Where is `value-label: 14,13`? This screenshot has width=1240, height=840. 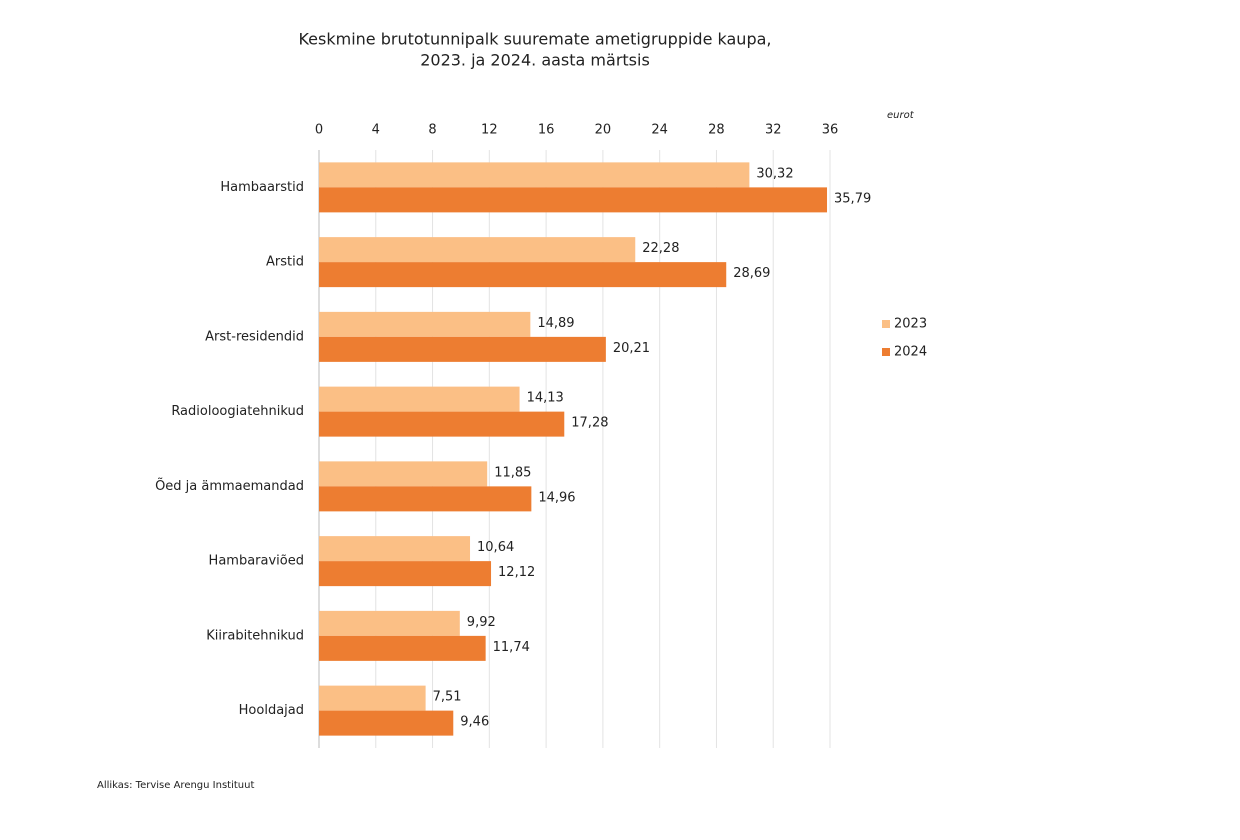
value-label: 14,13 is located at coordinates (545, 398).